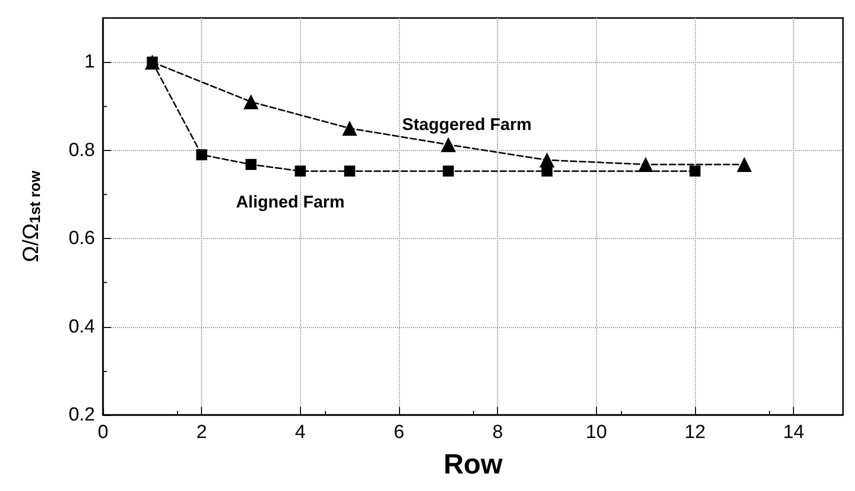  What do you see at coordinates (497, 432) in the screenshot?
I see `x-tick-label: 8` at bounding box center [497, 432].